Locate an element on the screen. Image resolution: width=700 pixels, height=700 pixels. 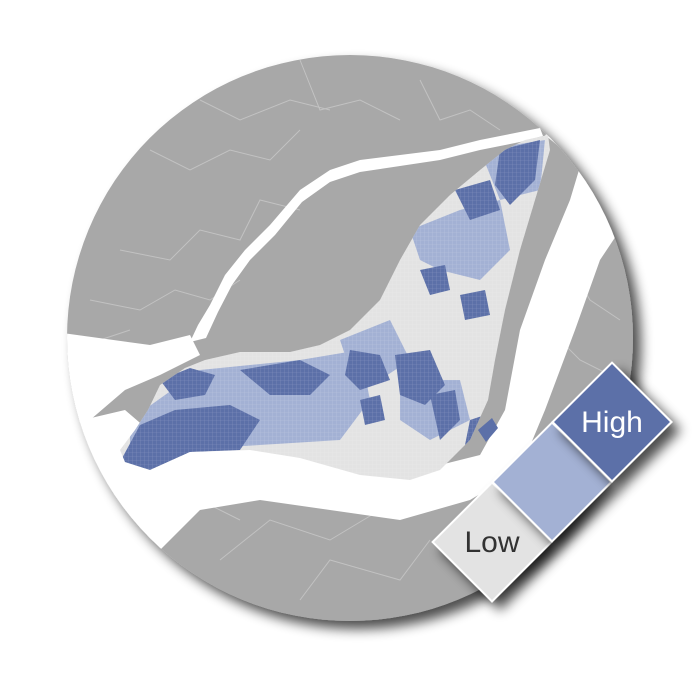
legend-label: Low is located at coordinates (491, 542).